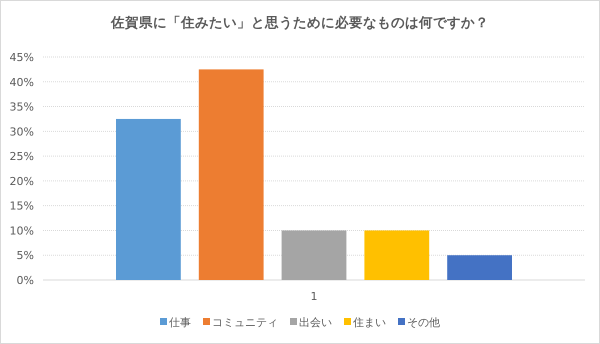 The height and width of the screenshot is (344, 600). Describe the element at coordinates (22, 82) in the screenshot. I see `y-tick-label: 40%` at that location.